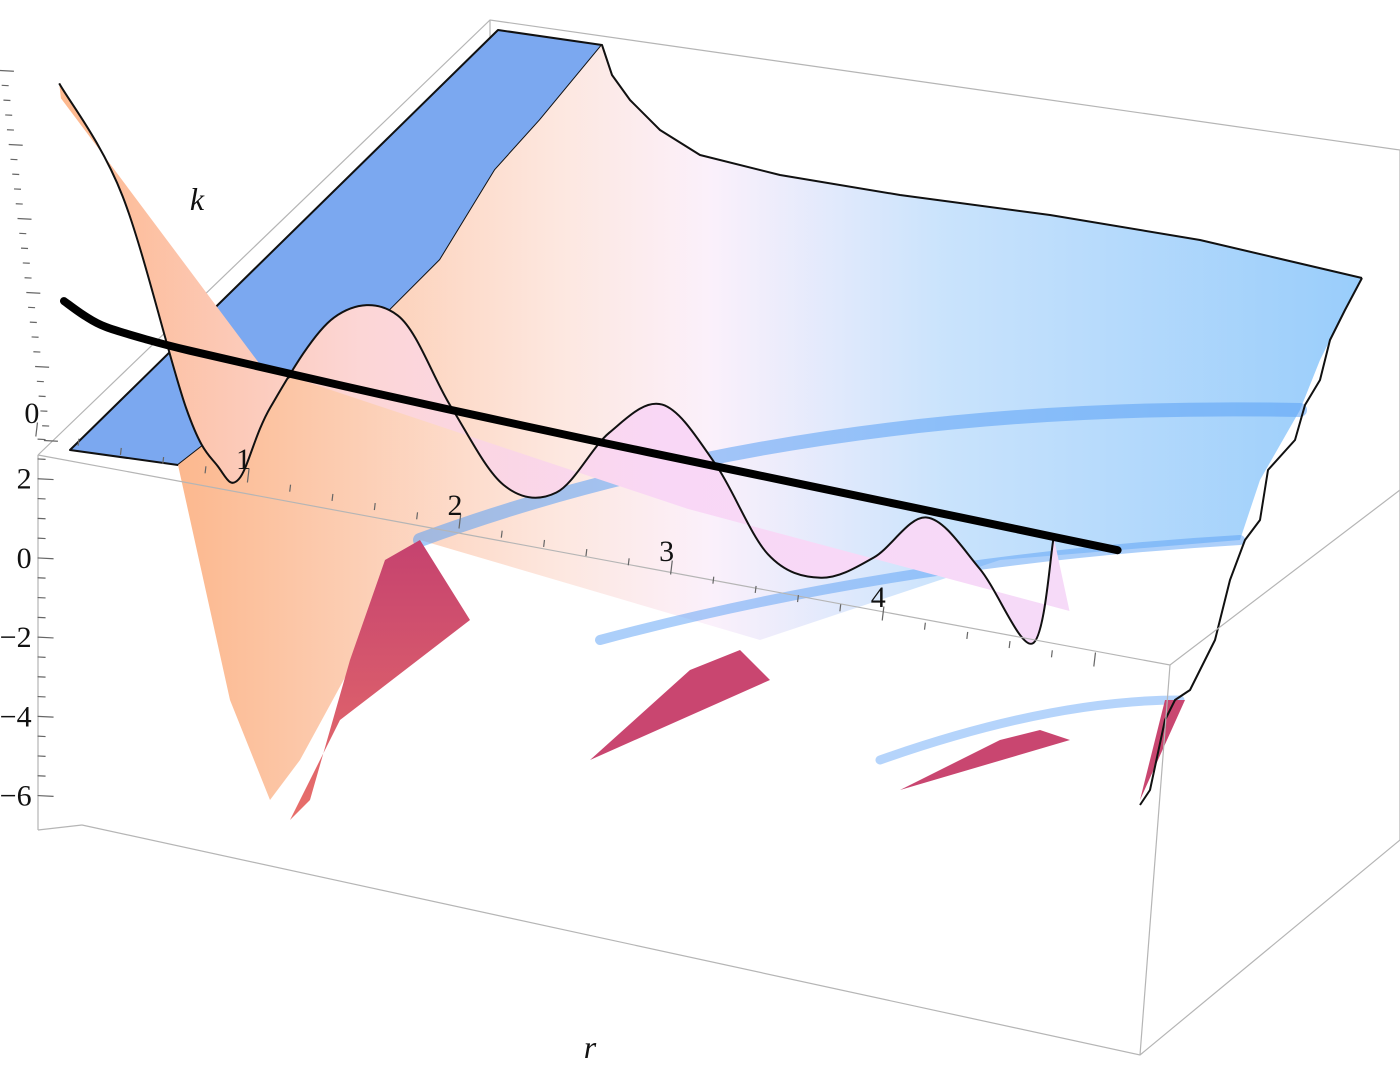 Image resolution: width=1400 pixels, height=1082 pixels. What do you see at coordinates (16, 796) in the screenshot?
I see `z-tick-label: −6` at bounding box center [16, 796].